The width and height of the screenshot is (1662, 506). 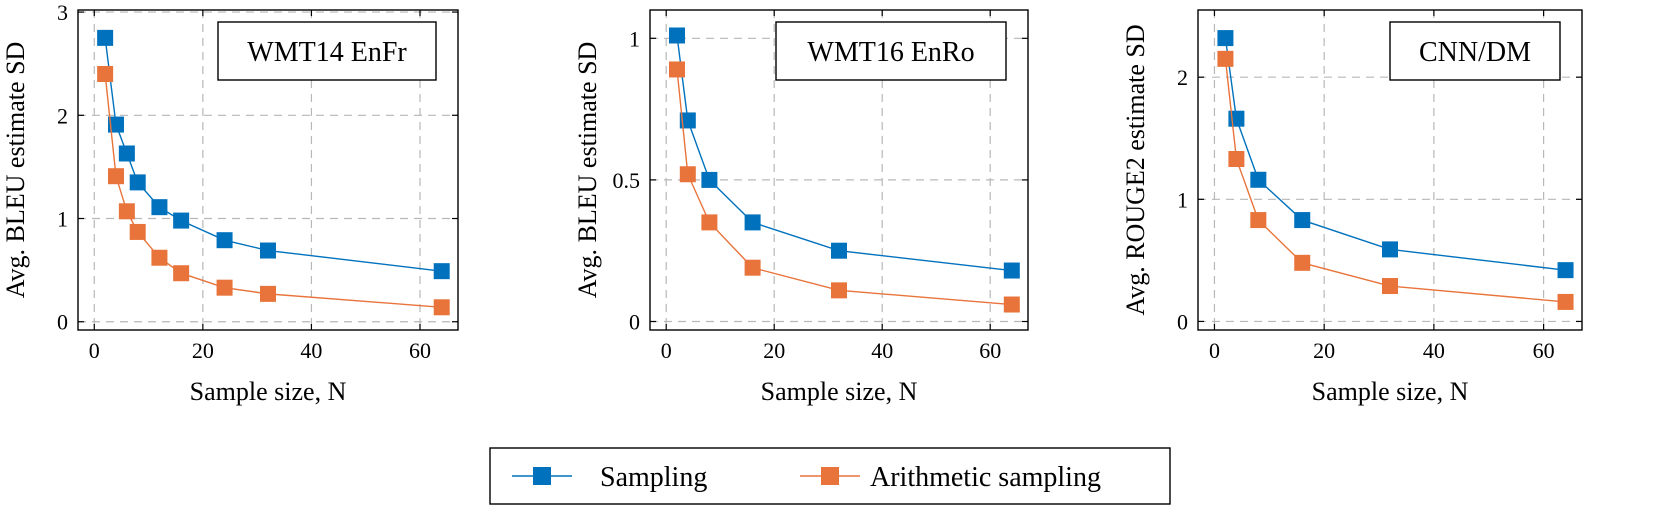 I want to click on legend-arithmetic-sampling-label: Arithmetic sampling, so click(x=985, y=477).